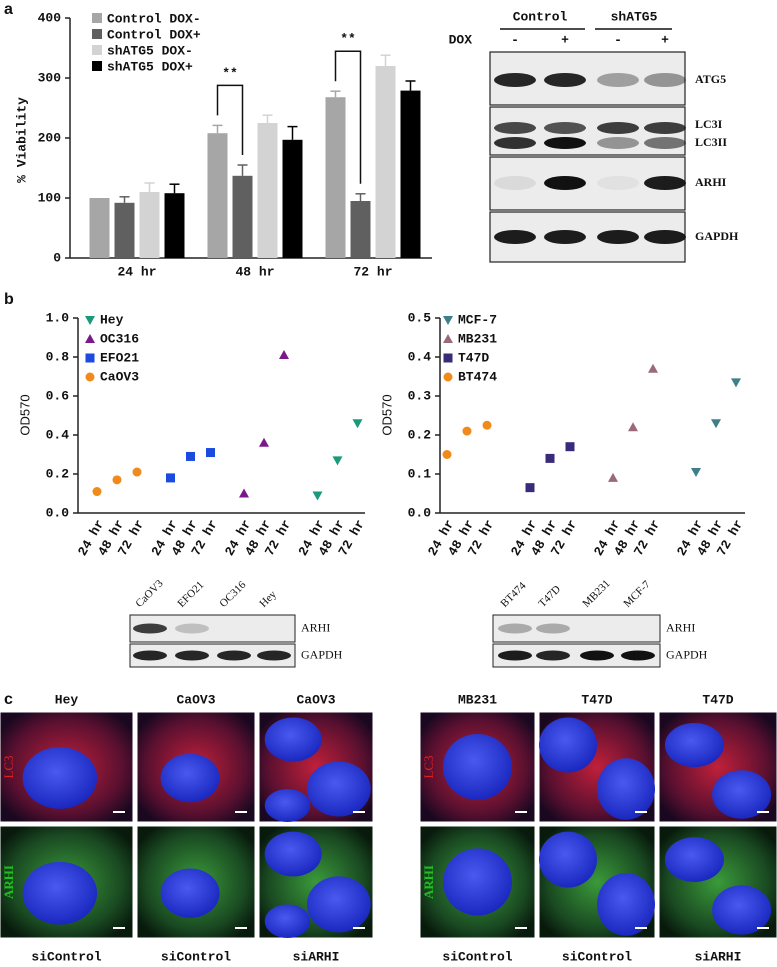  Describe the element at coordinates (596, 594) in the screenshot. I see `lane-label: MB231` at that location.